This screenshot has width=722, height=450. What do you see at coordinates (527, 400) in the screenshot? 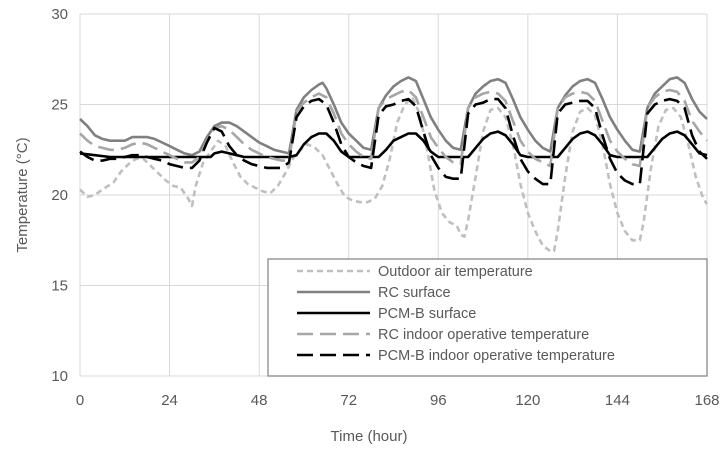
I see `x-tick-label: 120` at bounding box center [527, 400].